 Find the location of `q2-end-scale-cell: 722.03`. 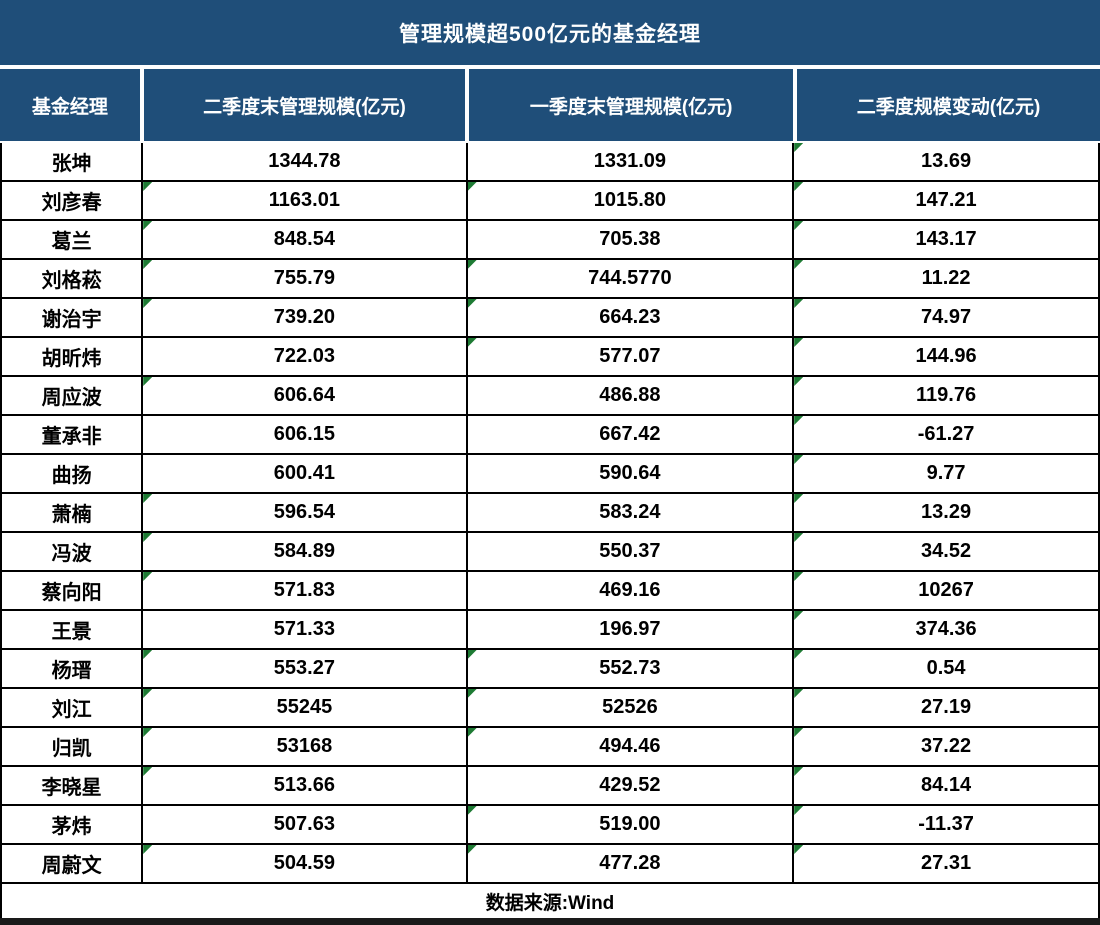

q2-end-scale-cell: 722.03 is located at coordinates (303, 356).